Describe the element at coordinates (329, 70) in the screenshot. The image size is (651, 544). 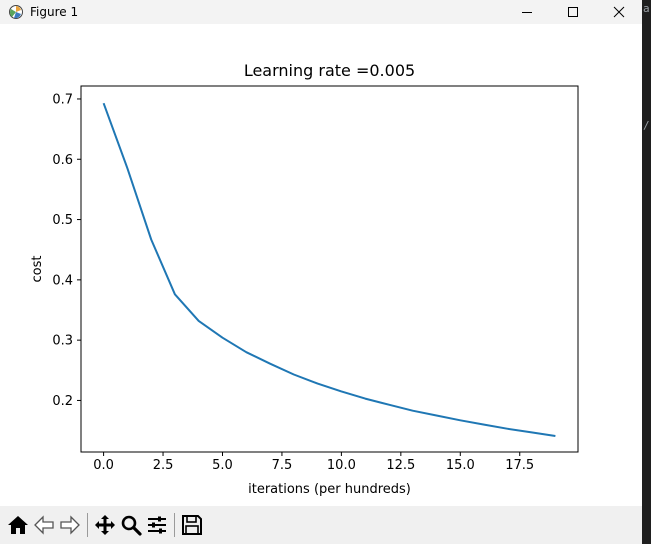
I see `chart-title: Learning rate =0.005` at that location.